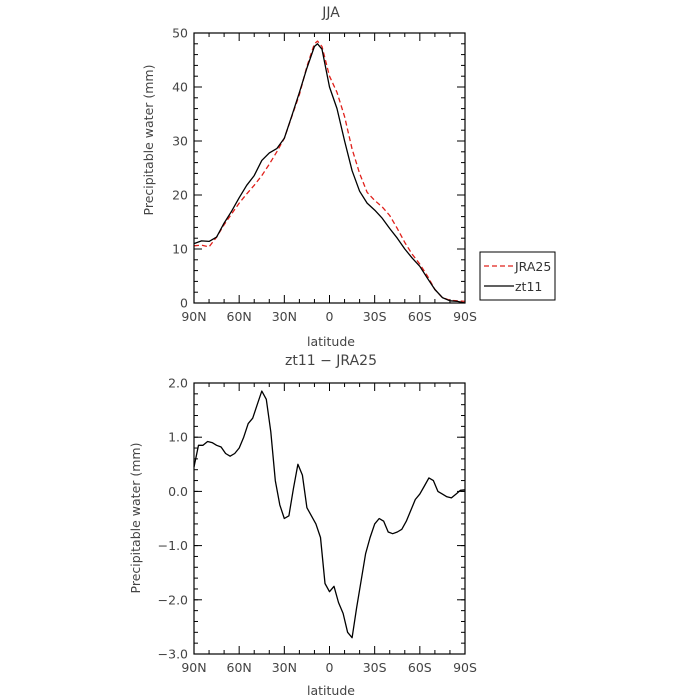 The height and width of the screenshot is (700, 700). I want to click on chart-title-bottom: zt11 − JRA25, so click(331, 361).